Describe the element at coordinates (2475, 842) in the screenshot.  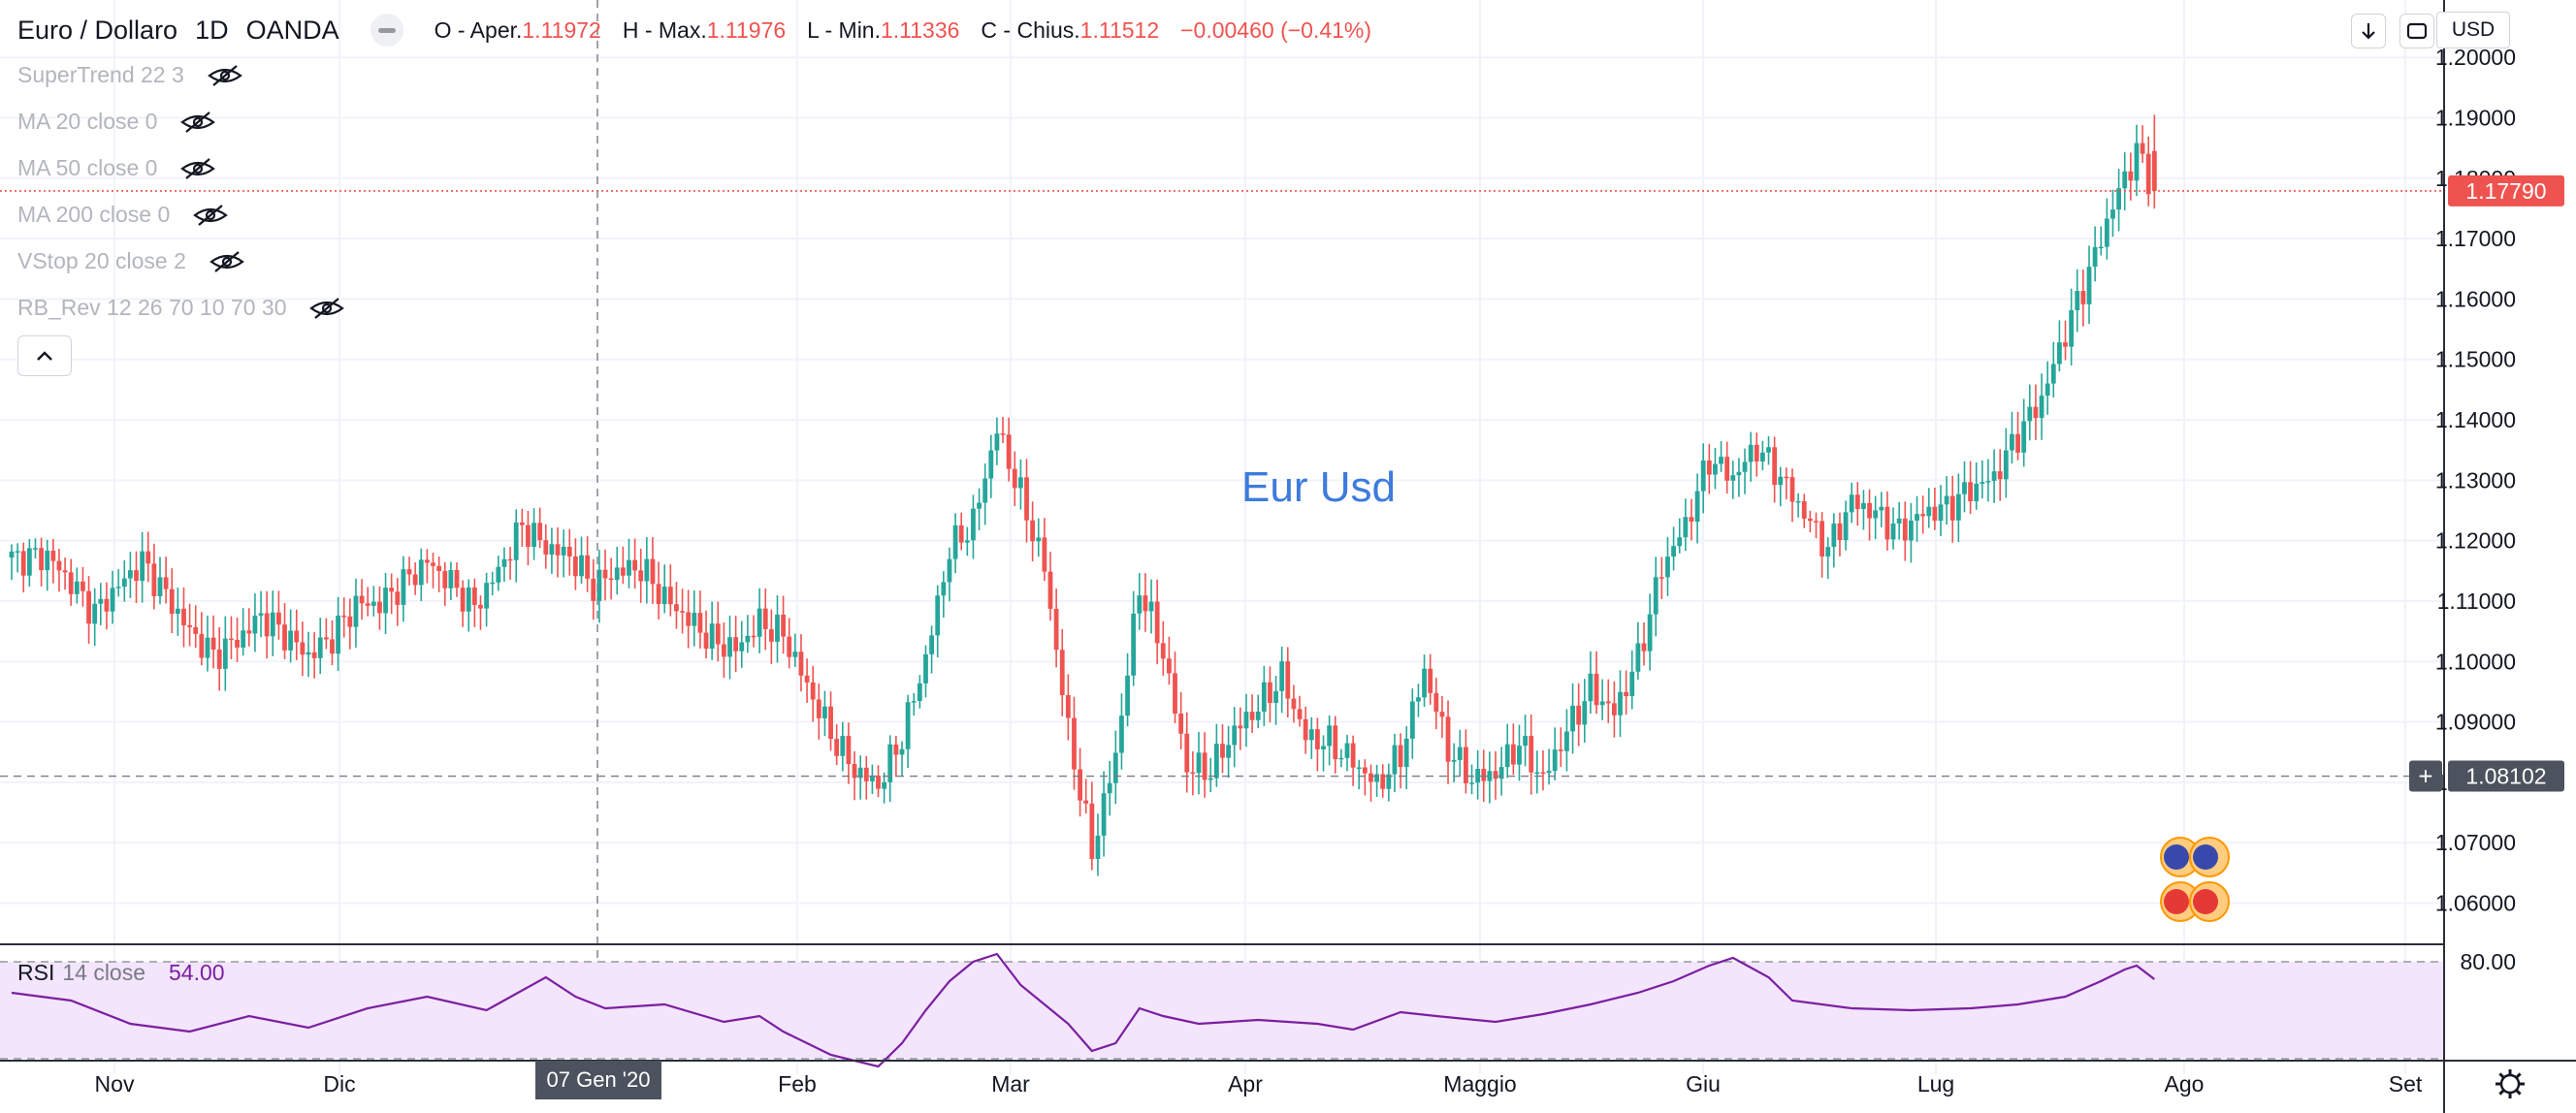
I see `price-tick-label: 1.07000` at that location.